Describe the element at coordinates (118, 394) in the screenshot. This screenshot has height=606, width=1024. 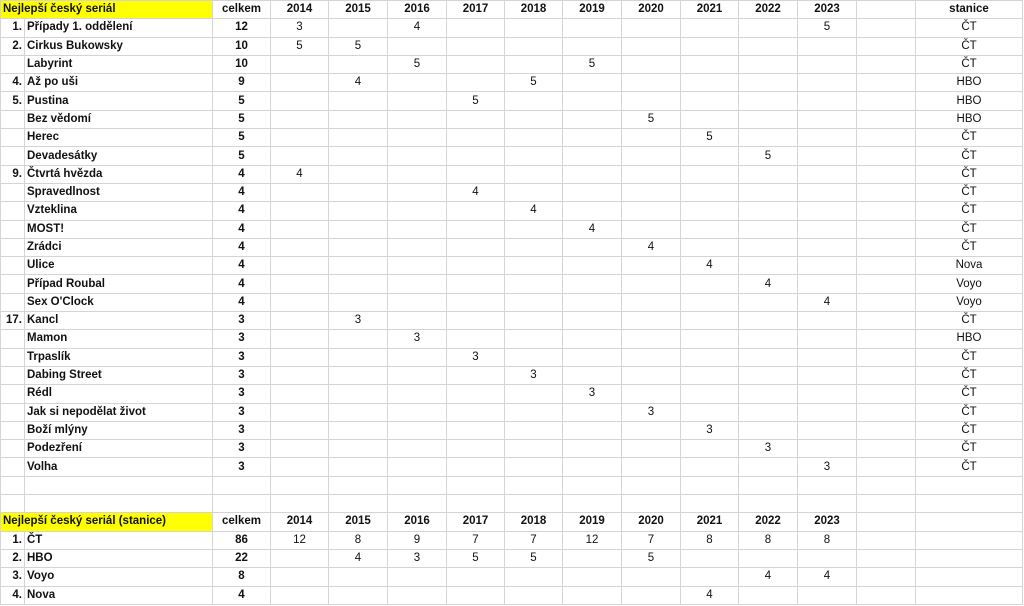
I see `series-name-cell: Rédl` at that location.